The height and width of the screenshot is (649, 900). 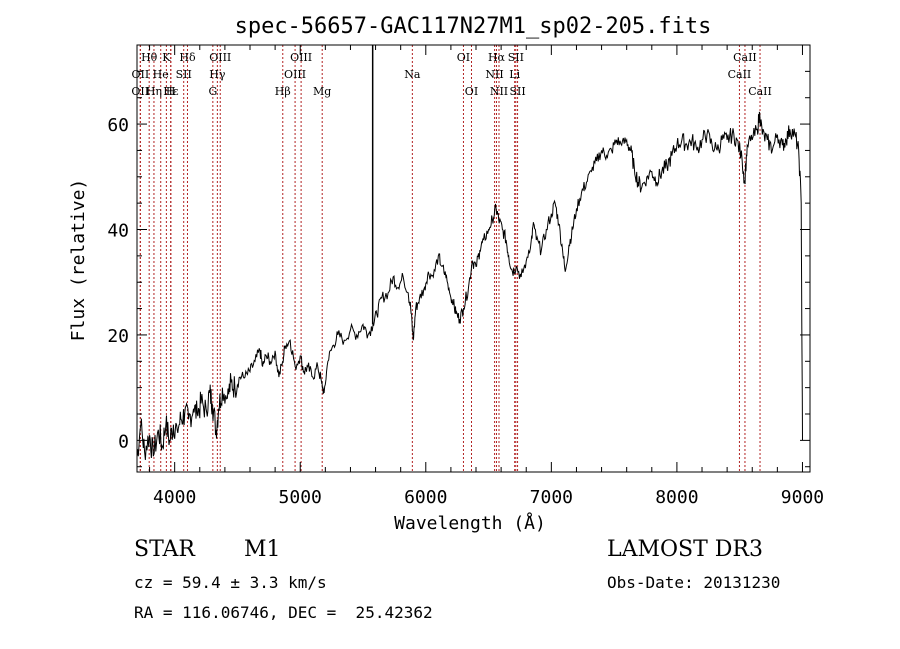 I want to click on coordinates-text: RA = 116.06746, DEC = 25.42362, so click(x=283, y=612).